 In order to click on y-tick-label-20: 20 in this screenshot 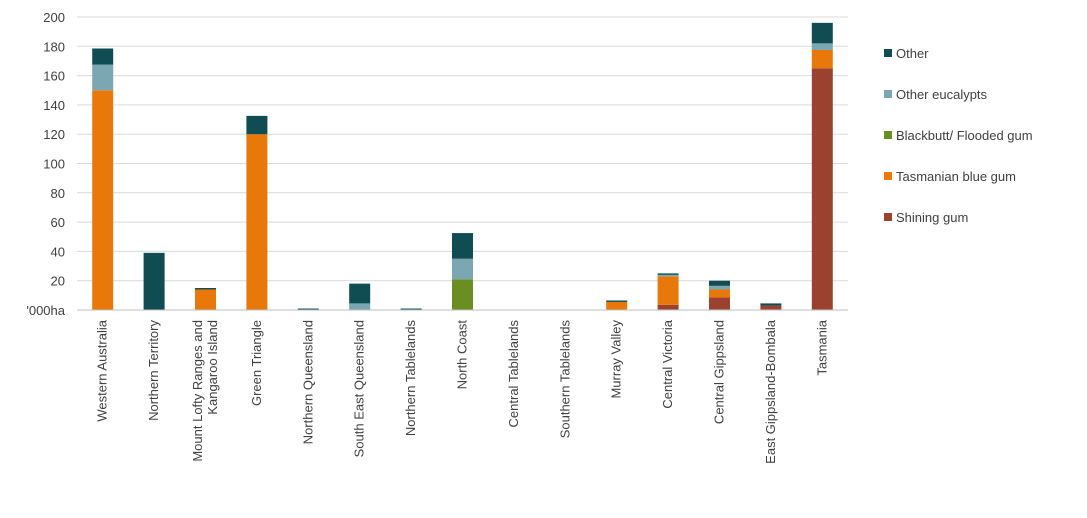, I will do `click(58, 281)`.